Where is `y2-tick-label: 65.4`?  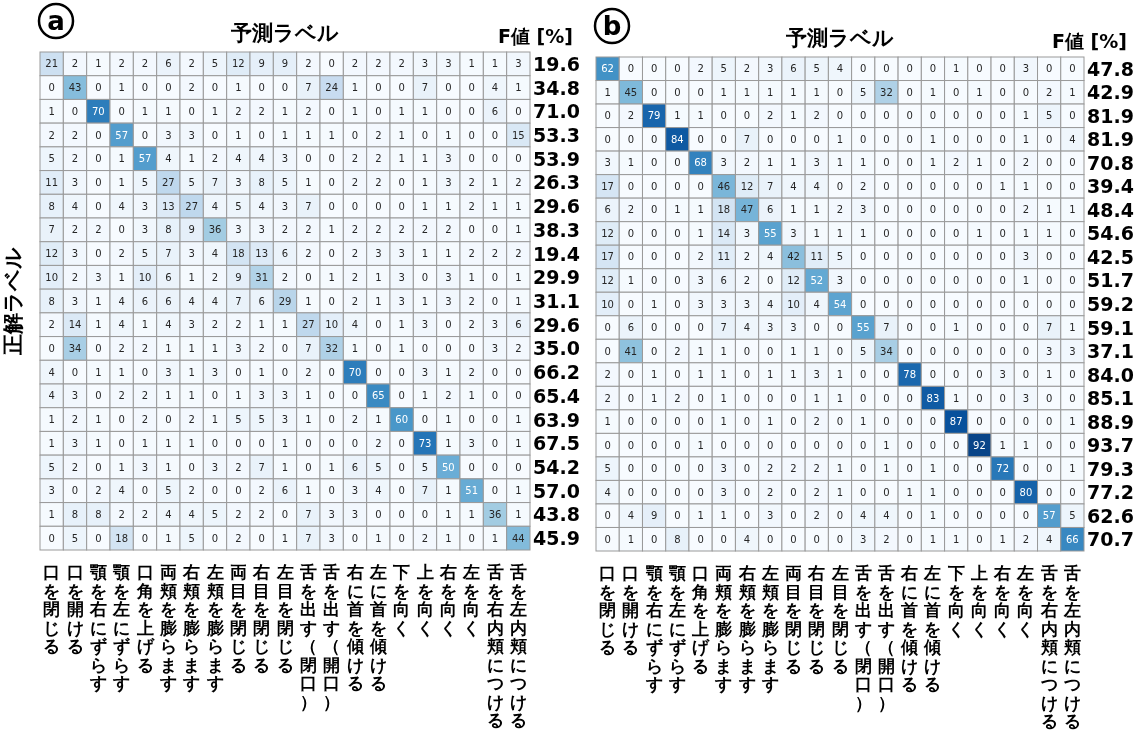 y2-tick-label: 65.4 is located at coordinates (556, 395).